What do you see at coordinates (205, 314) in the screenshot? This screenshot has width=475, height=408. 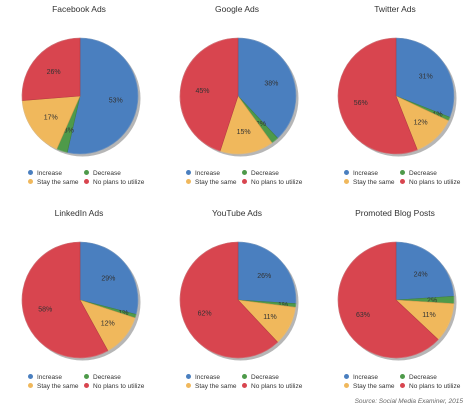 I see `slice-label: 62%` at bounding box center [205, 314].